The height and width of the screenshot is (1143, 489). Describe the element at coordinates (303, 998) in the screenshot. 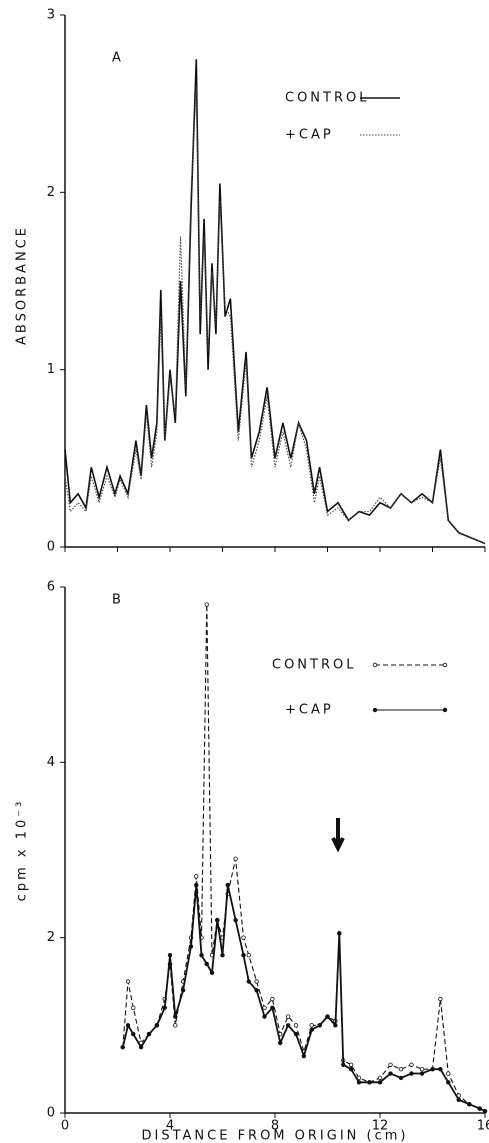

I see `data-line` at that location.